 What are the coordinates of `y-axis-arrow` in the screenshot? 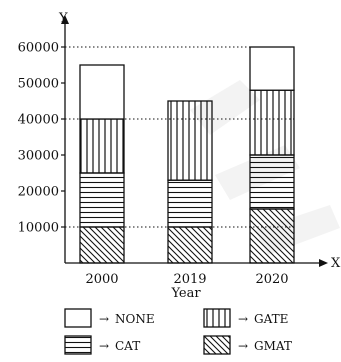 It's located at (65, 19).